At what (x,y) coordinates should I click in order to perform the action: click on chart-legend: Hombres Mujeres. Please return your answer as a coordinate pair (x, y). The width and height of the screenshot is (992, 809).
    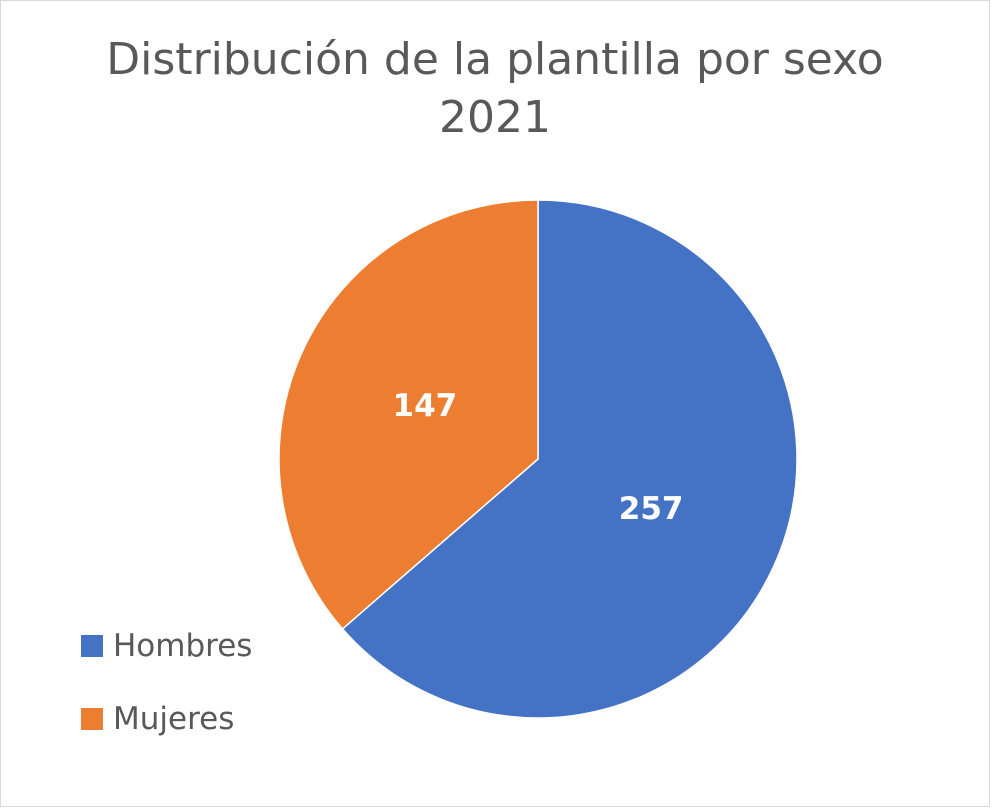
    Looking at the image, I should click on (166, 699).